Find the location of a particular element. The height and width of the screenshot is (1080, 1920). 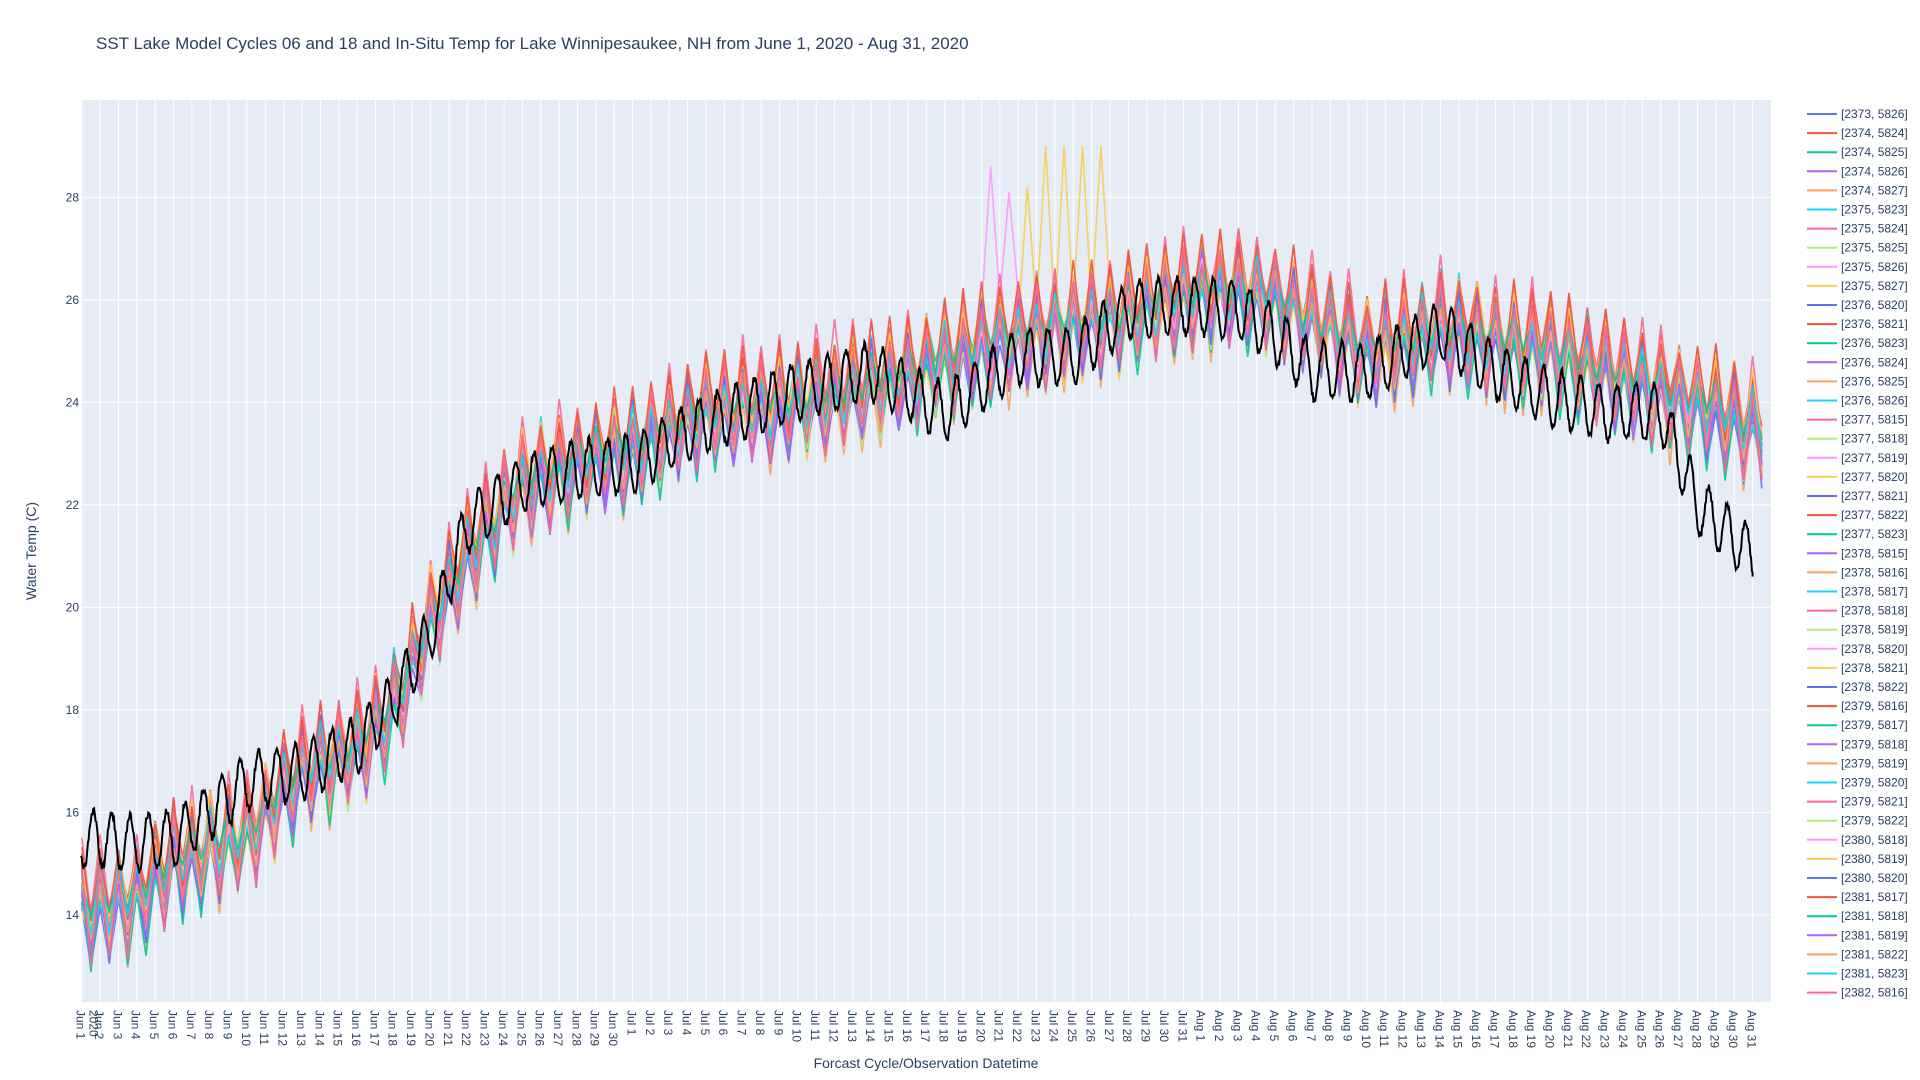

x-tick-label: Aug 10 is located at coordinates (1366, 1029).